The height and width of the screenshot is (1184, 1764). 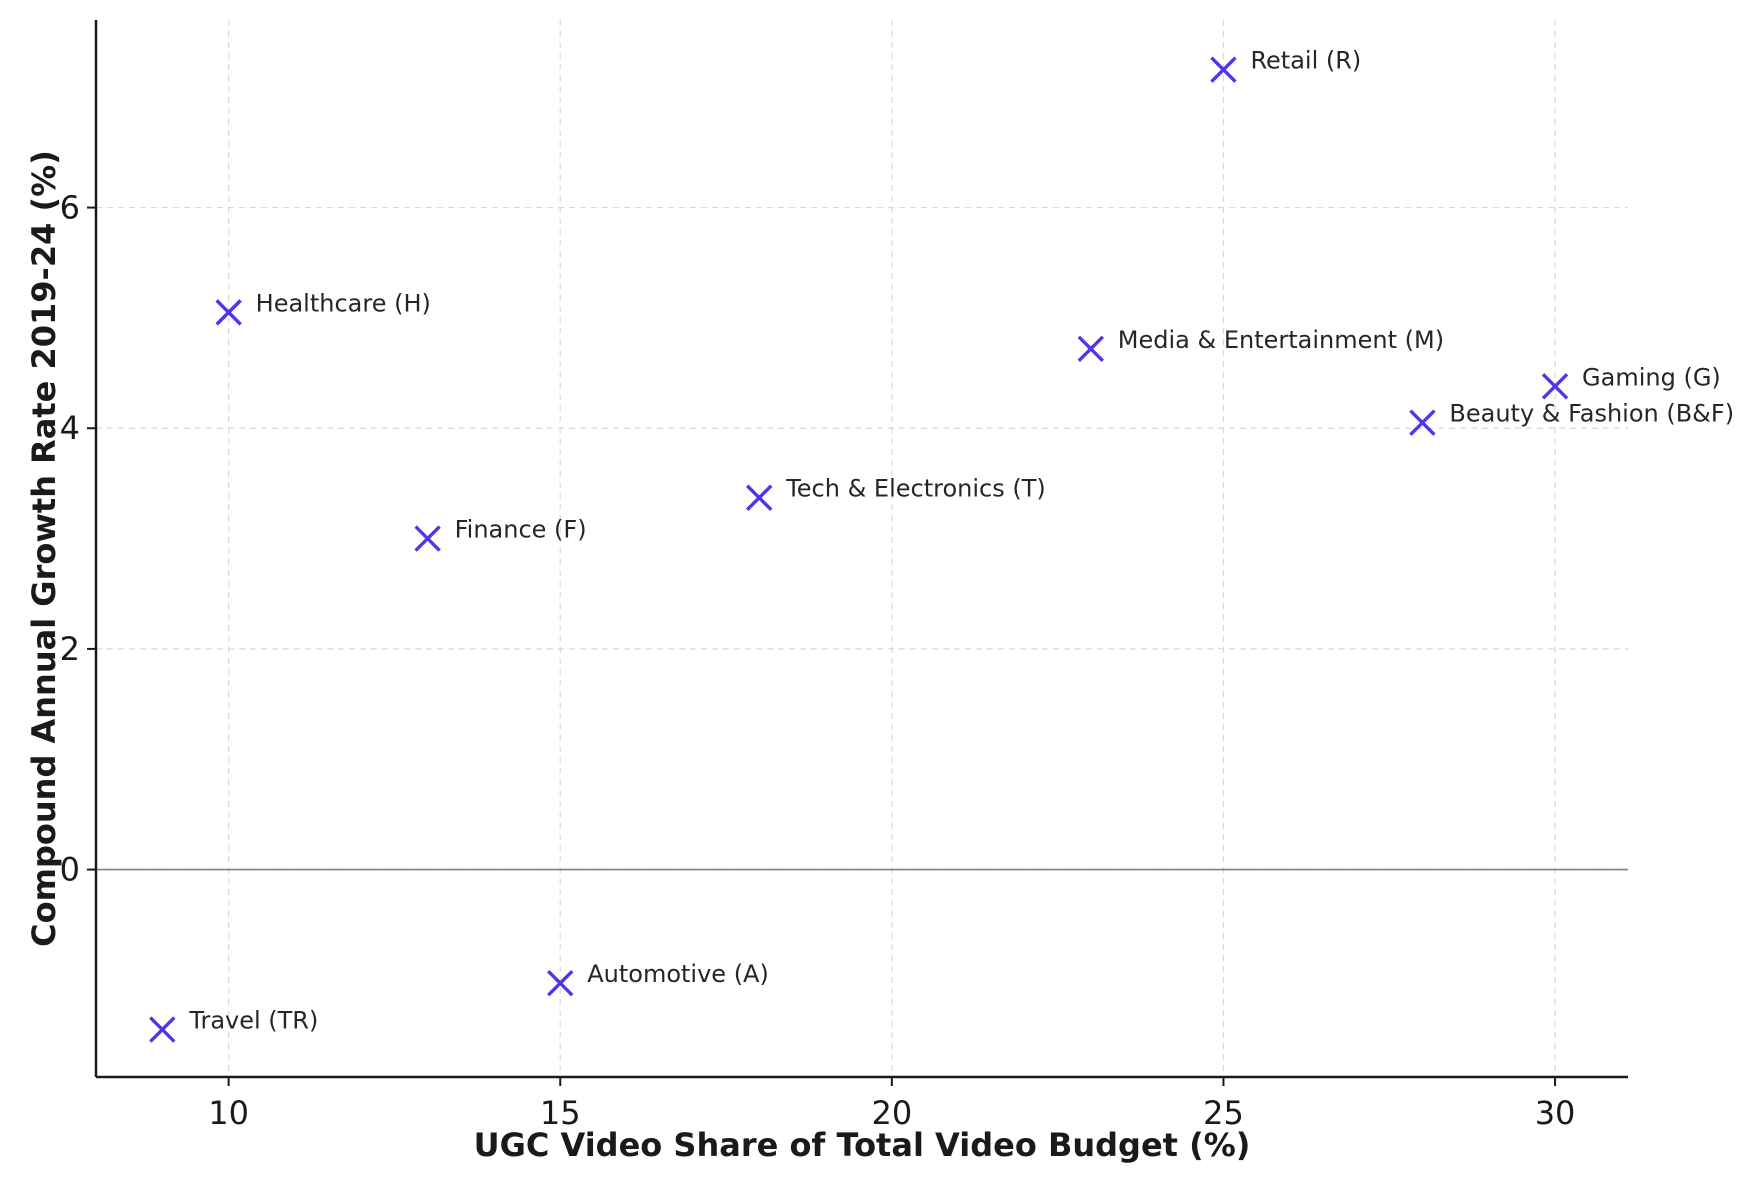 I want to click on point-label: Automotive (A), so click(x=678, y=974).